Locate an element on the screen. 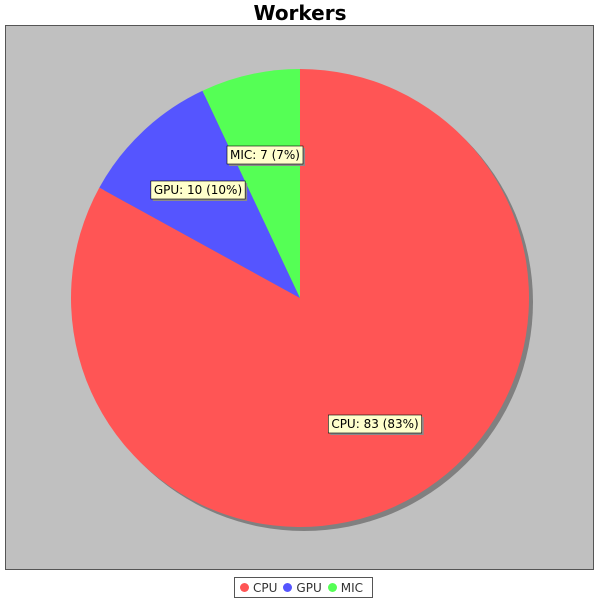 The width and height of the screenshot is (600, 600). legend-item-mic: MIC is located at coordinates (347, 587).